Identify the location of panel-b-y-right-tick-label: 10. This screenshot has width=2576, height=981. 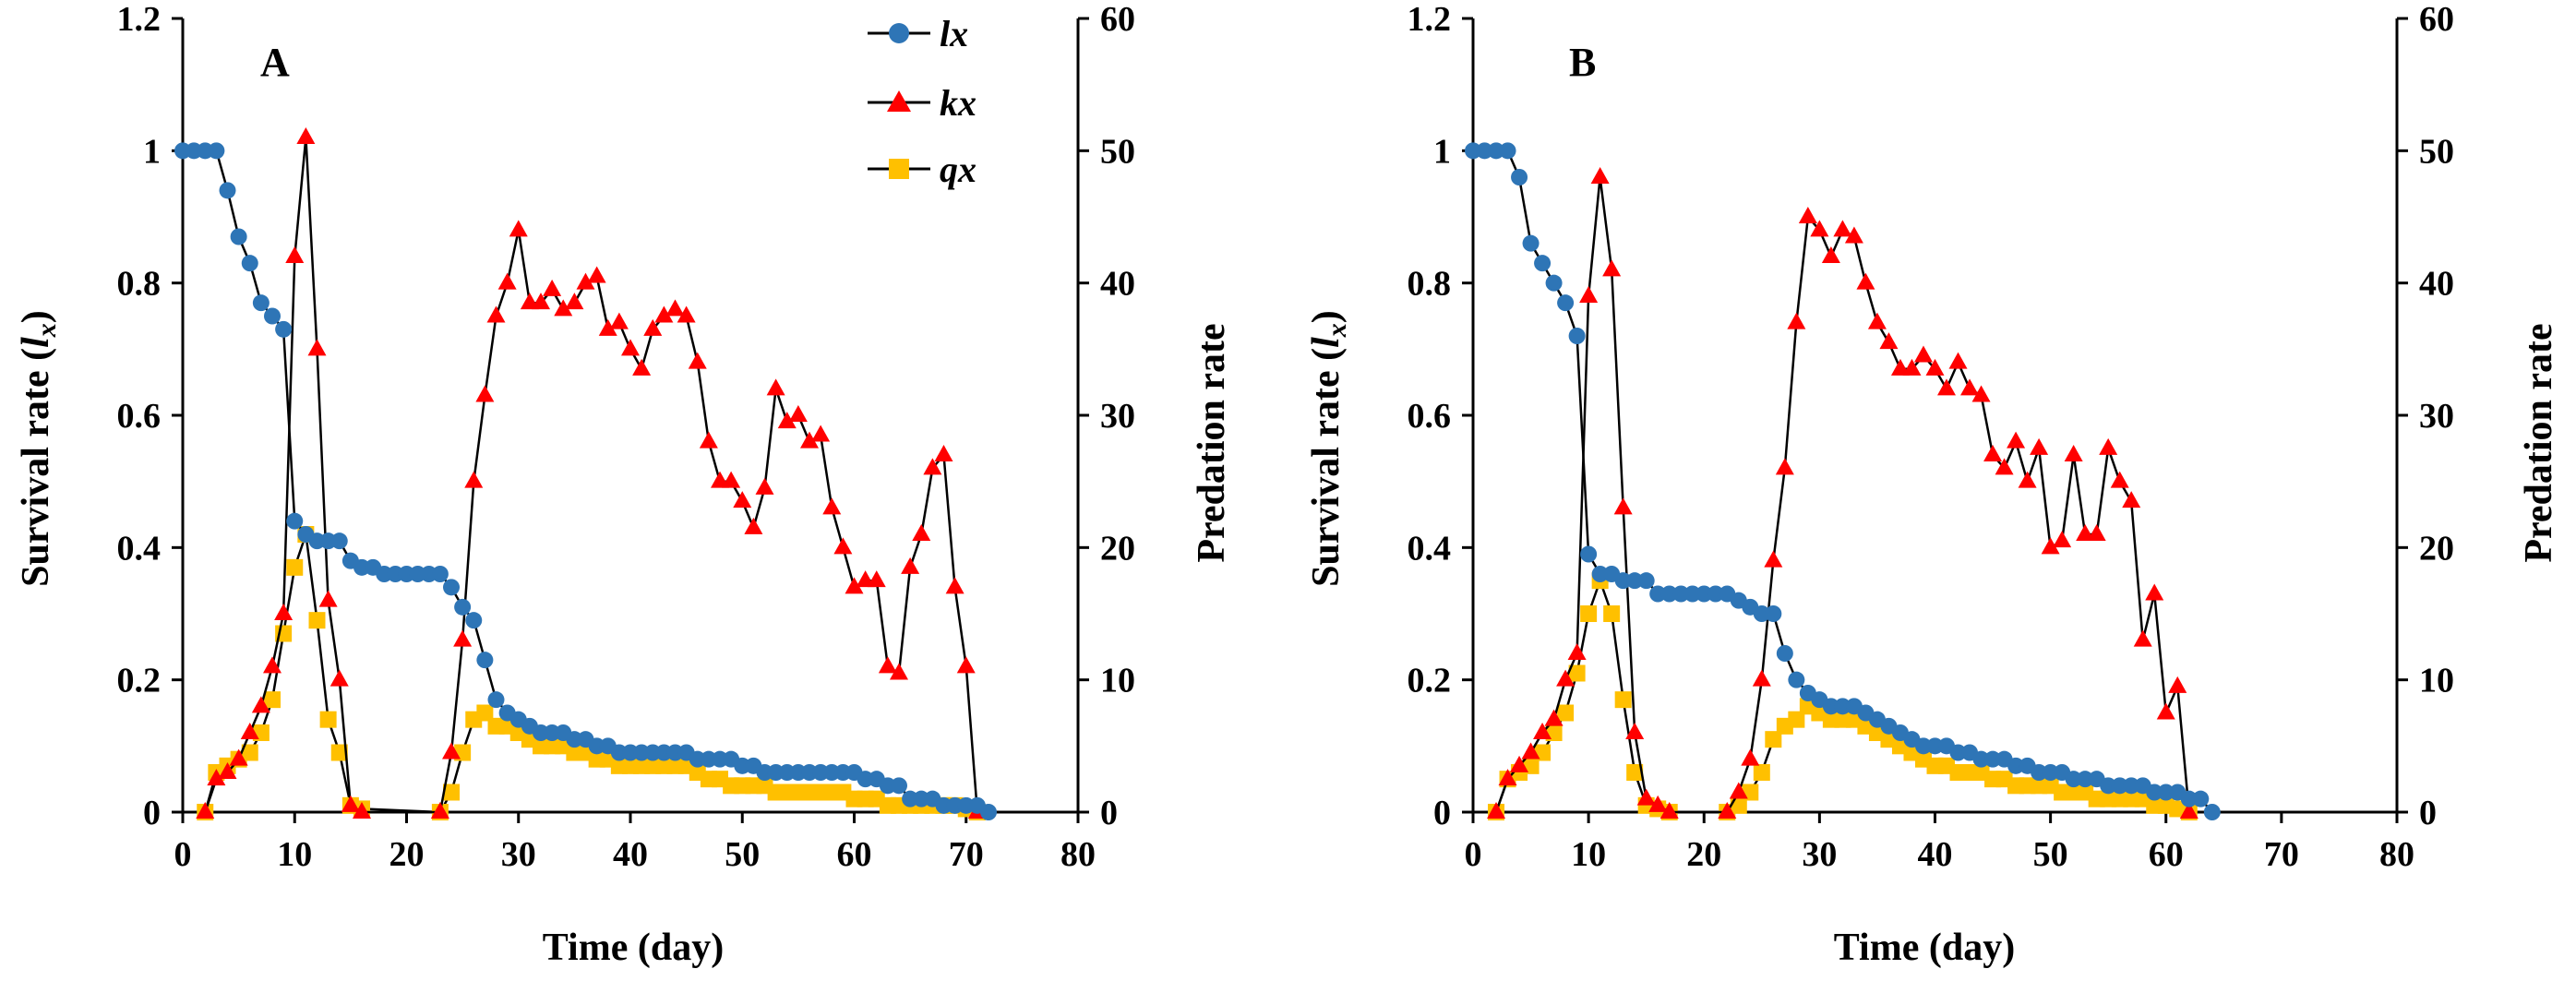
(2437, 681).